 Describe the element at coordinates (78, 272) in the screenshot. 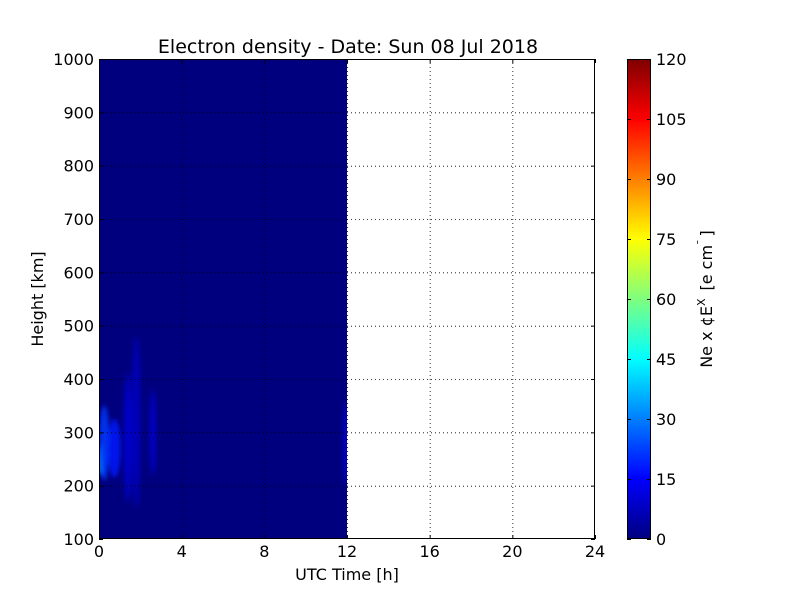

I see `y-tick-label: 600` at that location.